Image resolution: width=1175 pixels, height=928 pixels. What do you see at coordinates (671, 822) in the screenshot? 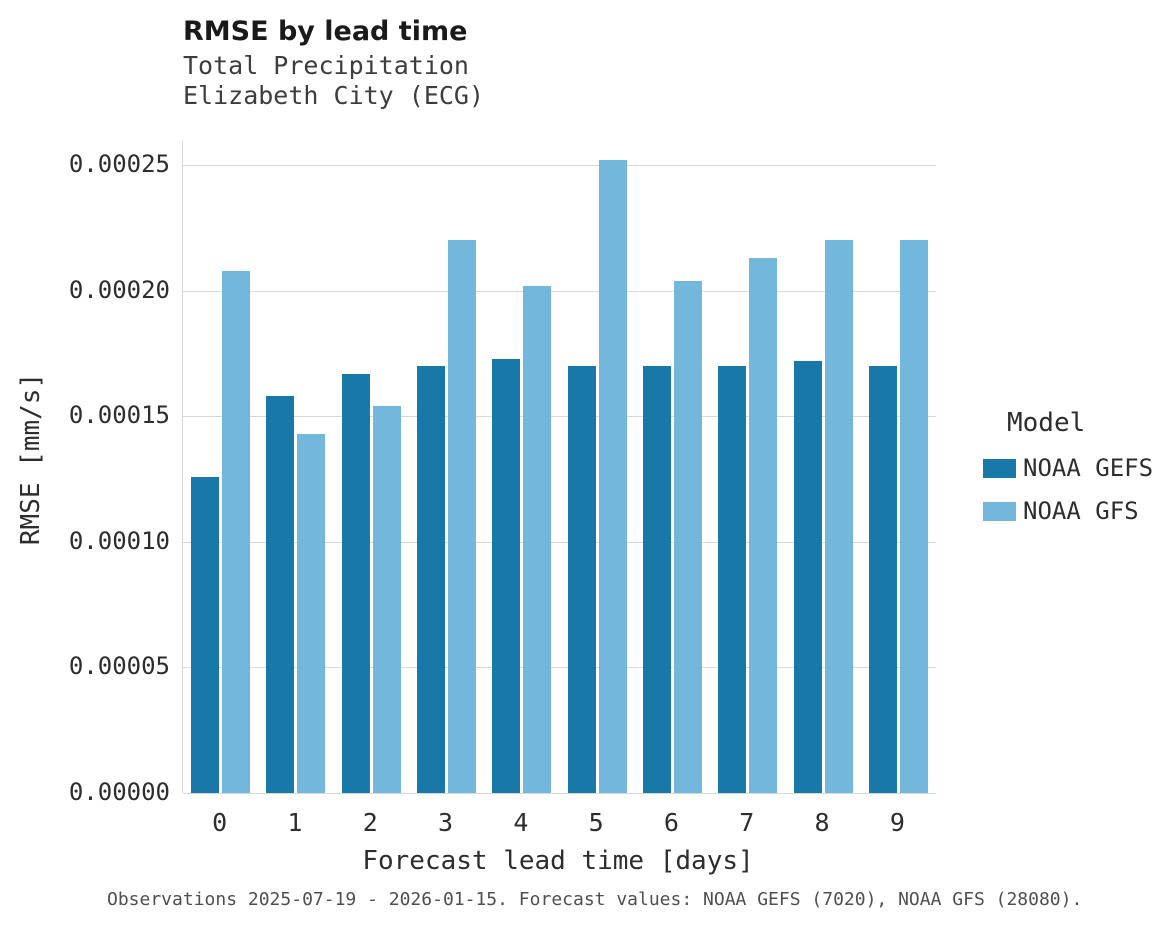
I see `x-tick-label: 6` at bounding box center [671, 822].